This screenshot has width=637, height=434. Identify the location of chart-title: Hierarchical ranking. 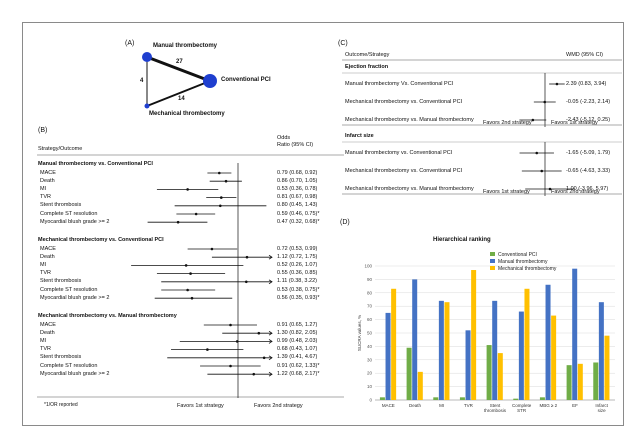
(462, 240).